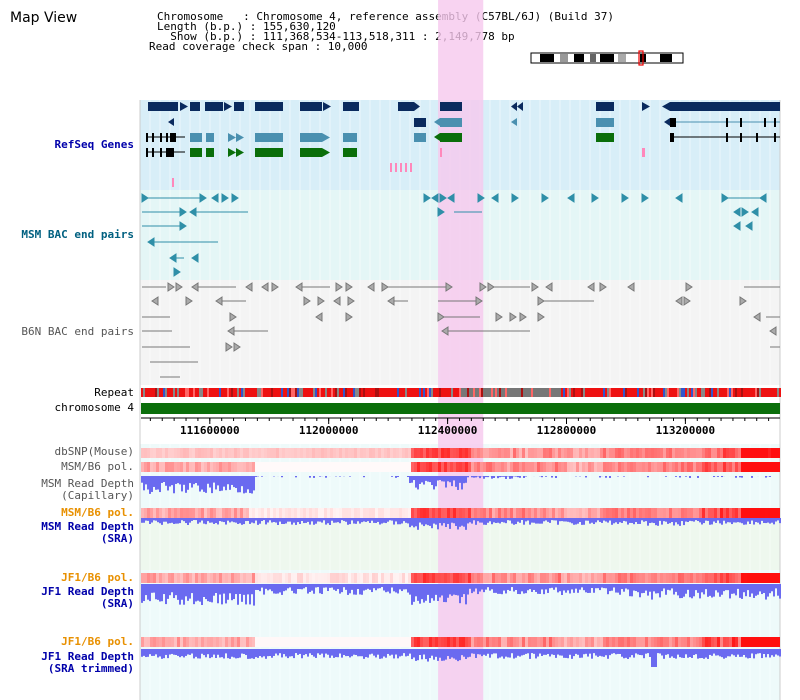  What do you see at coordinates (461, 658) in the screenshot?
I see `jf1-depth-sra-trimmed-track` at bounding box center [461, 658].